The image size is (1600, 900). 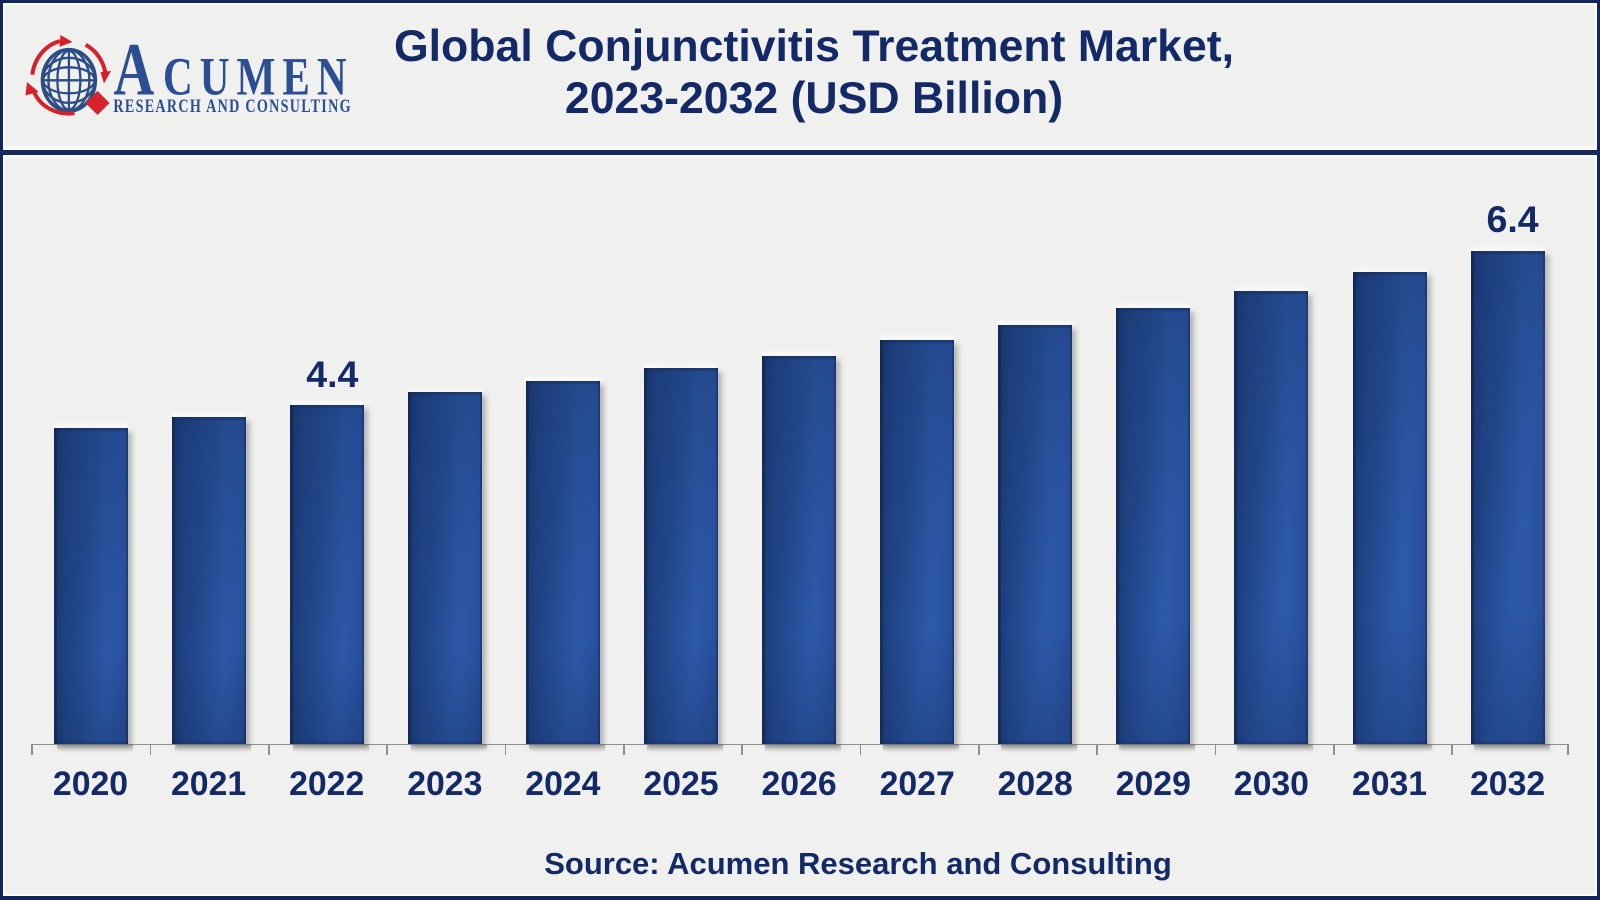 I want to click on svg-text: RESEARCH AND CONSULTING, so click(x=232, y=105).